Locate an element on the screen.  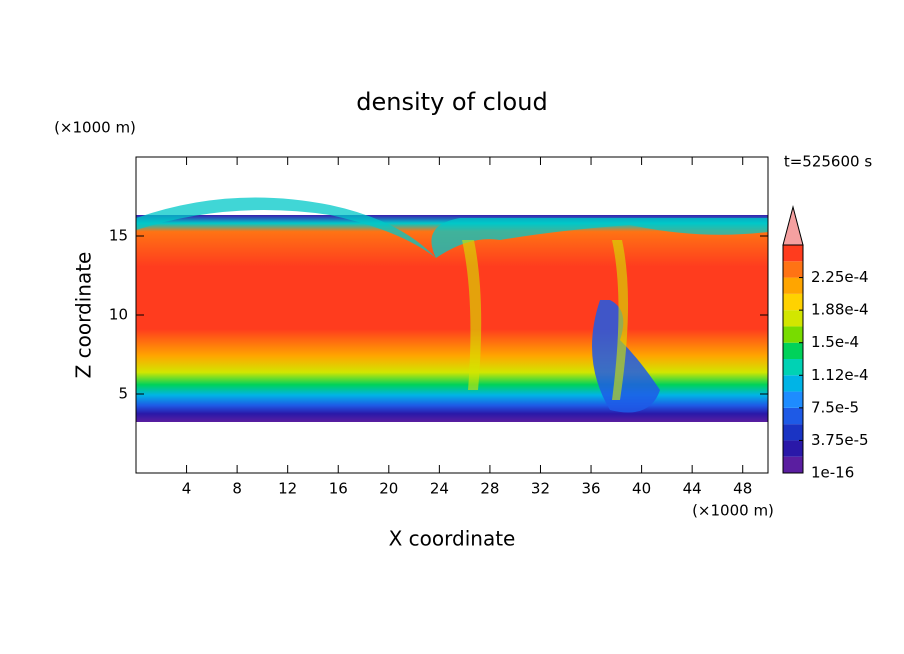
y-unit: (×1000 m) is located at coordinates (95, 128).